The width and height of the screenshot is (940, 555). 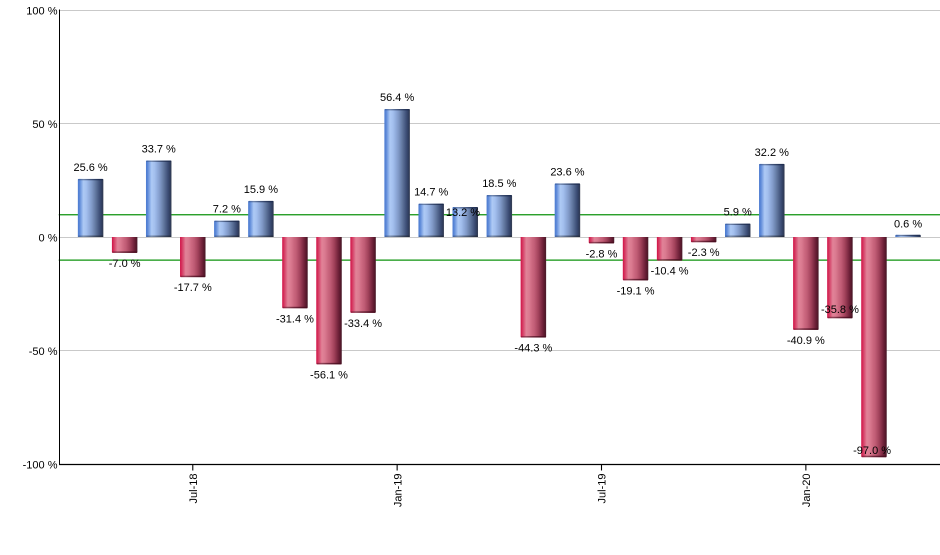 I want to click on svg-text: -97.0 %, so click(x=872, y=451).